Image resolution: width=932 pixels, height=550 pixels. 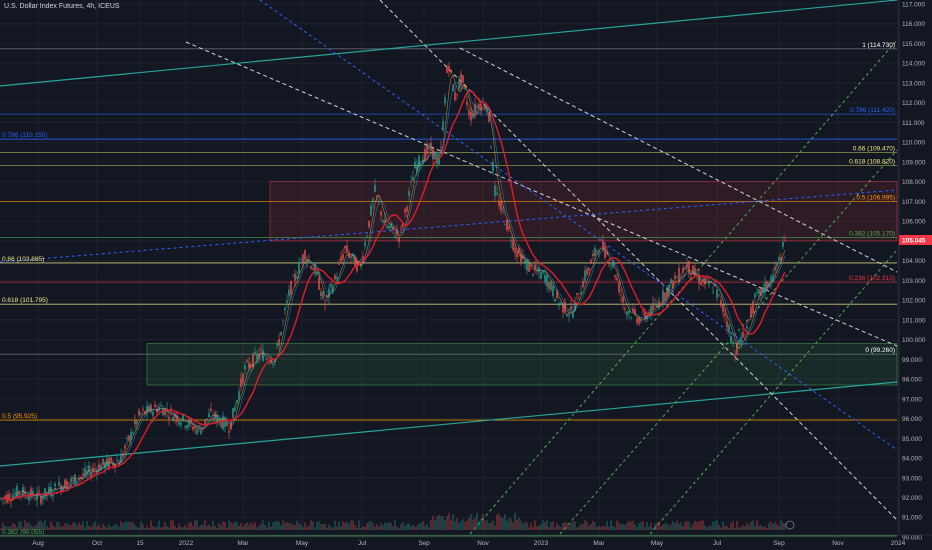 What do you see at coordinates (38, 543) in the screenshot?
I see `x-tick-label: Aug` at bounding box center [38, 543].